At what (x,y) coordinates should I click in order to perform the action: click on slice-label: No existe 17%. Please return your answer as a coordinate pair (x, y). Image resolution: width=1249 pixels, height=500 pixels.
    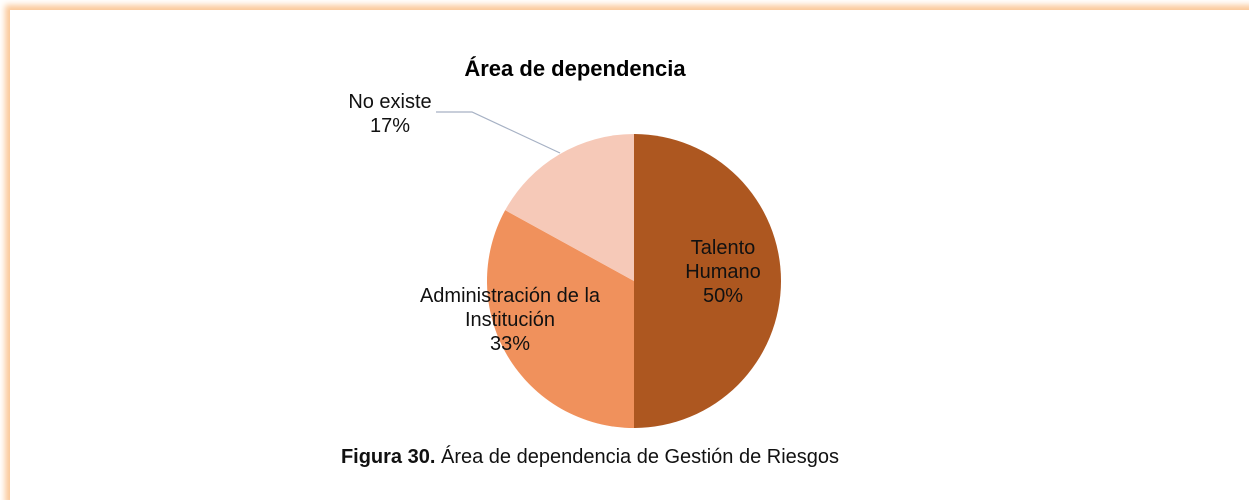
    Looking at the image, I should click on (390, 114).